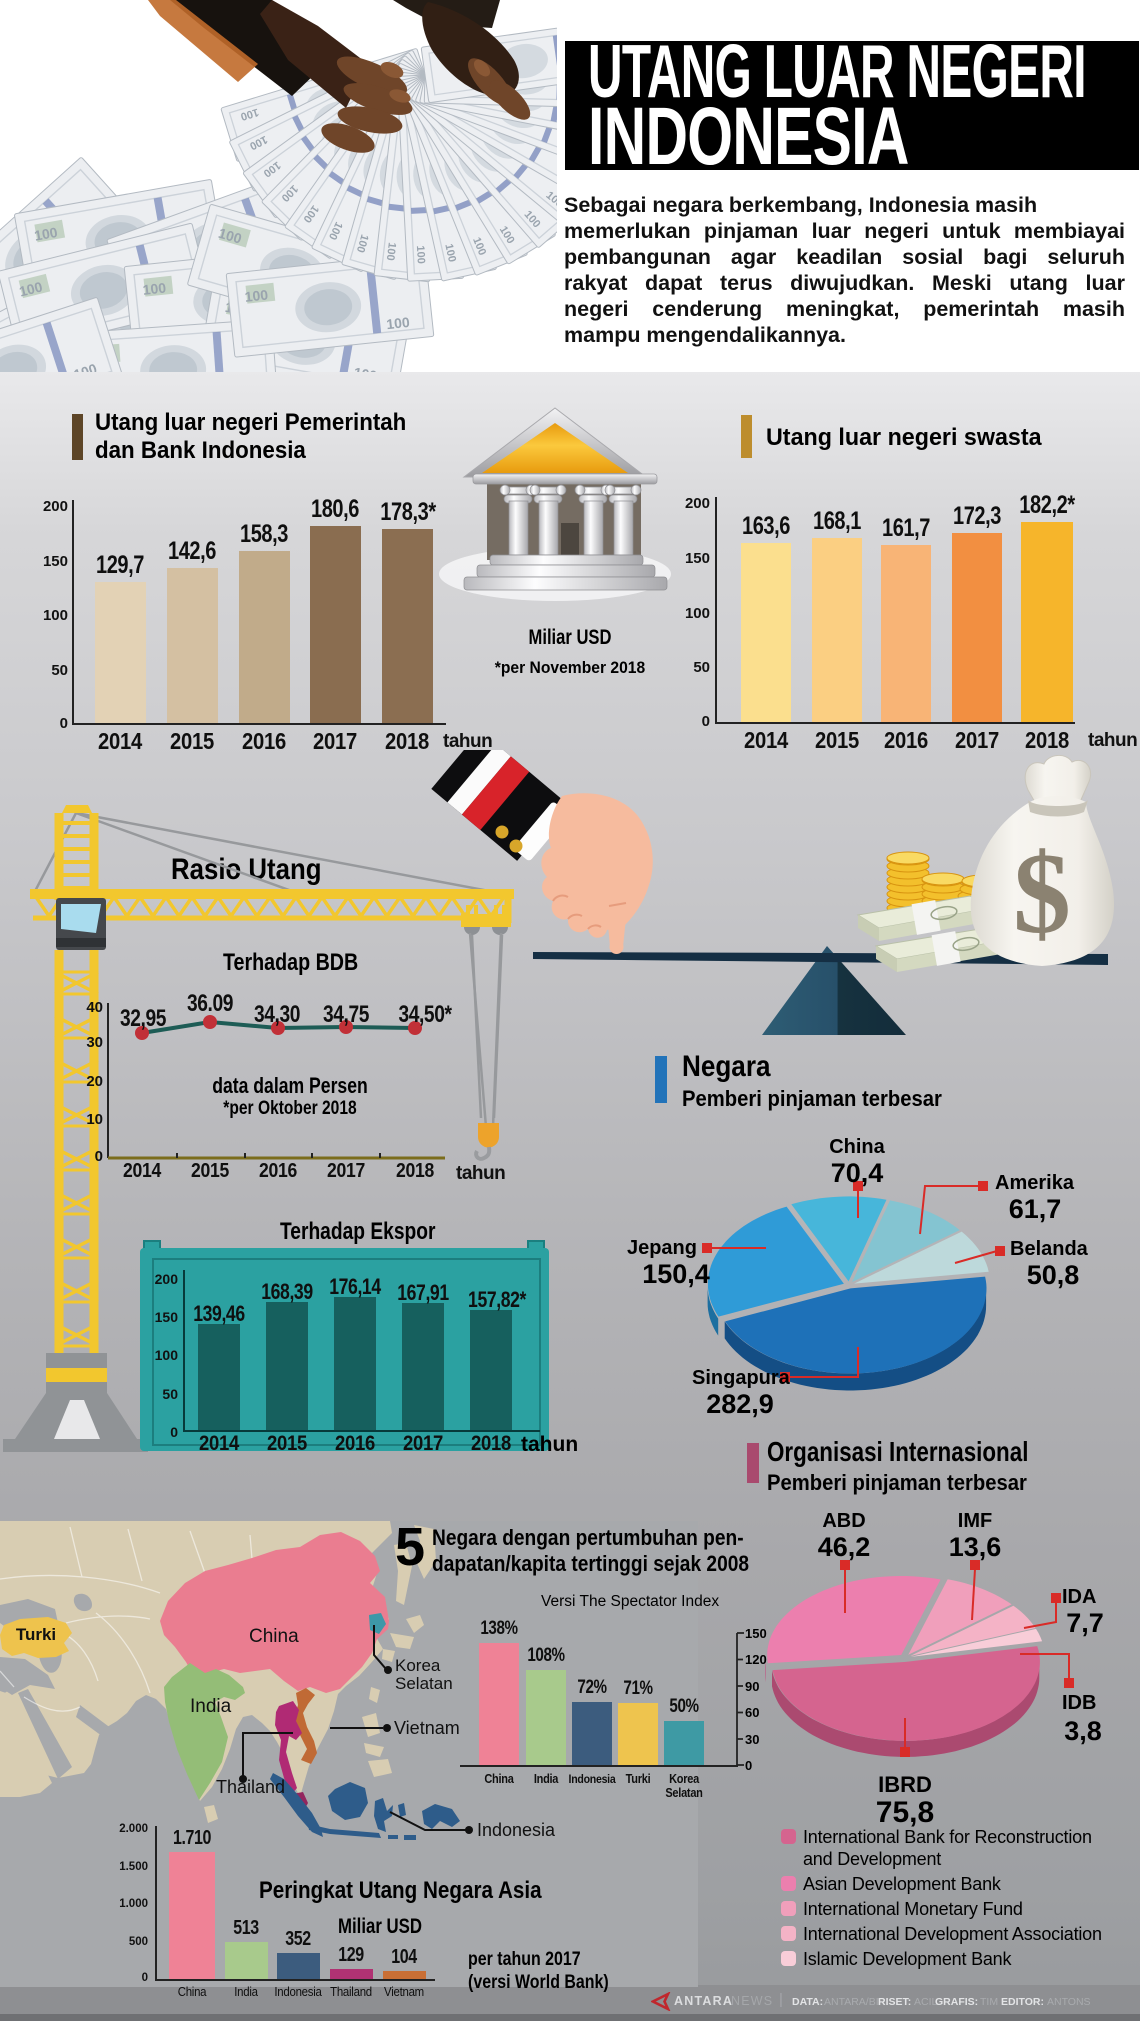 The height and width of the screenshot is (2021, 1140). What do you see at coordinates (250, 1787) in the screenshot?
I see `svg-text: Thailand` at bounding box center [250, 1787].